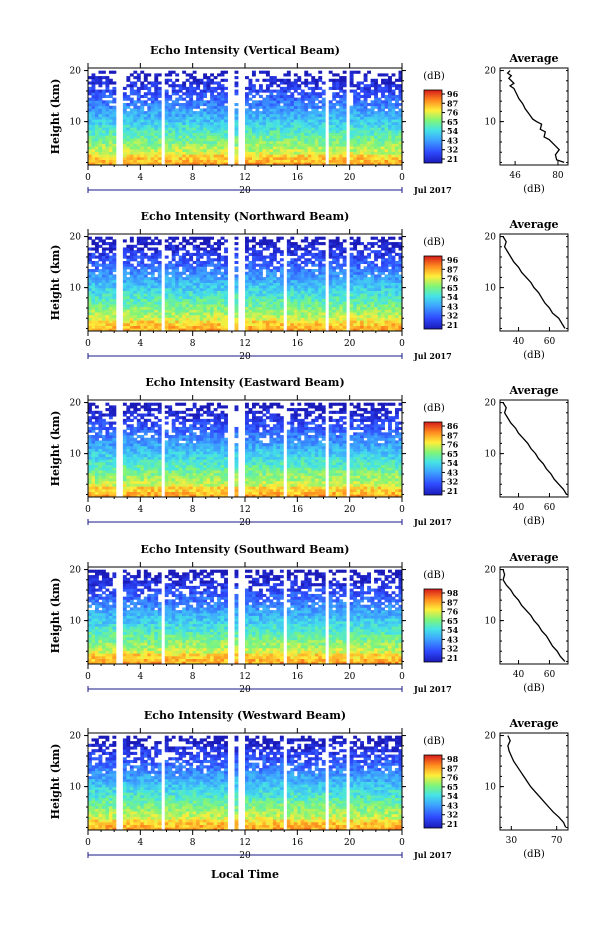 Image resolution: width=616 pixels, height=929 pixels. I want to click on colorbar, so click(433, 126).